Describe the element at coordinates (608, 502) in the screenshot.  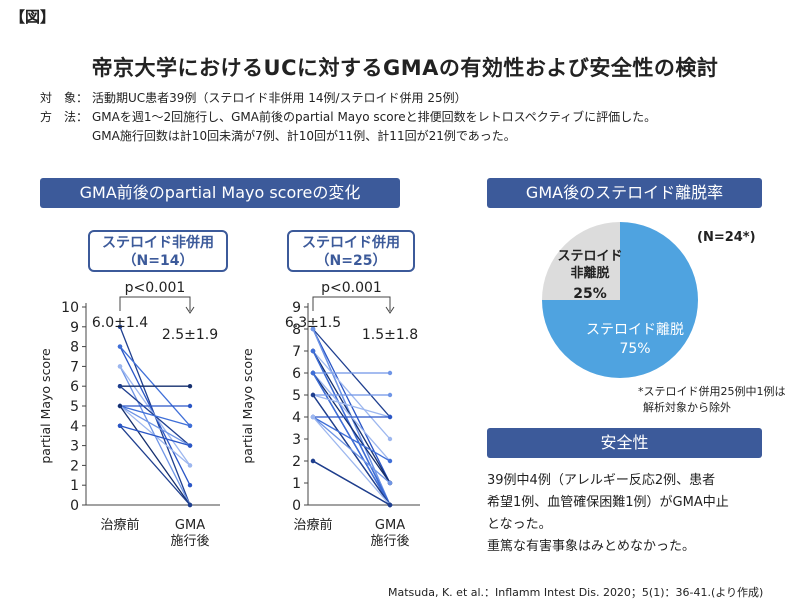
I see `safety-line-2: 希望1例、血管確保困難1例）がGMA中止` at that location.